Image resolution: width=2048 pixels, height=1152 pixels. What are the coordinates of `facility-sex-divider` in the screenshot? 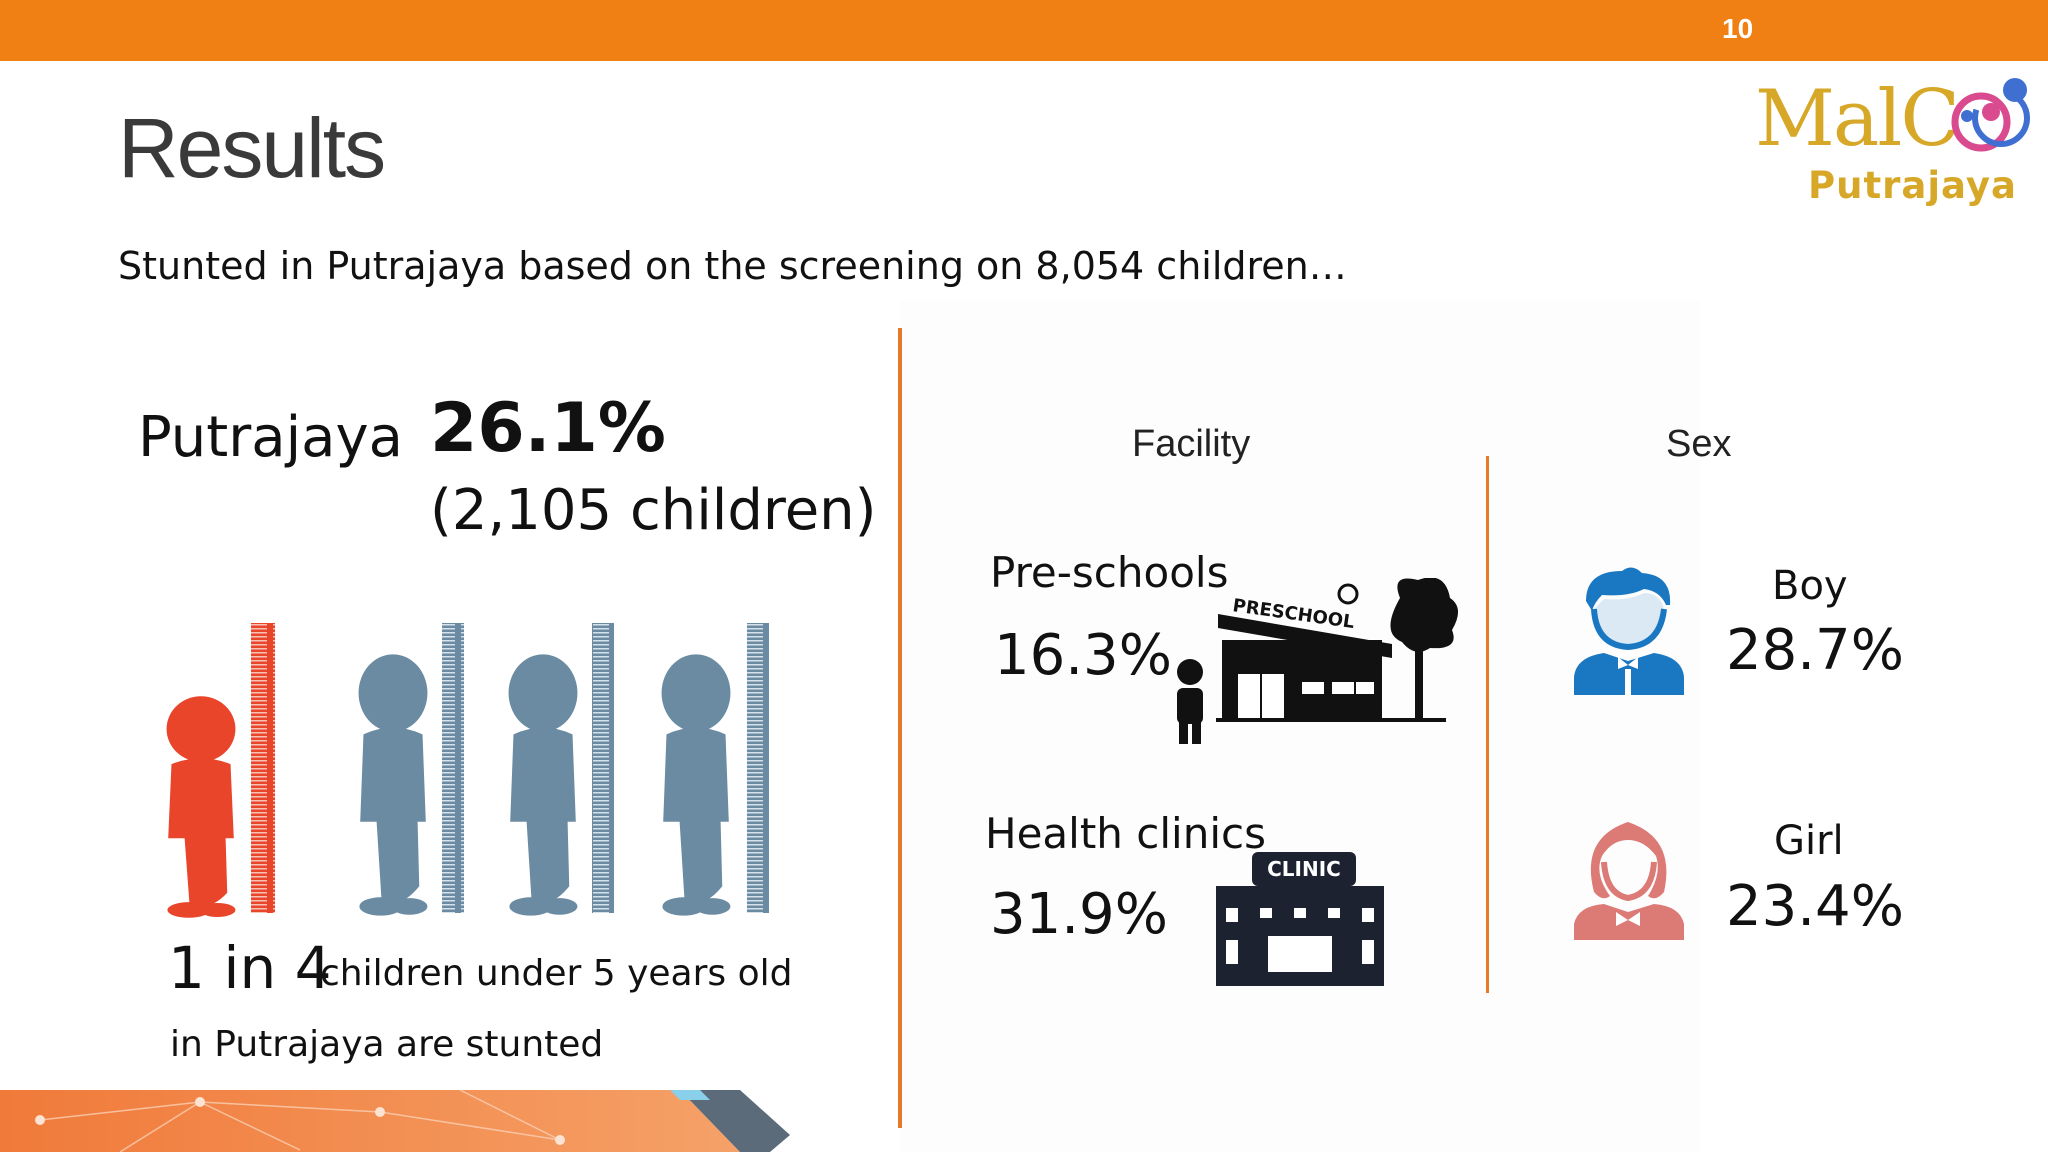 It's located at (1487, 724).